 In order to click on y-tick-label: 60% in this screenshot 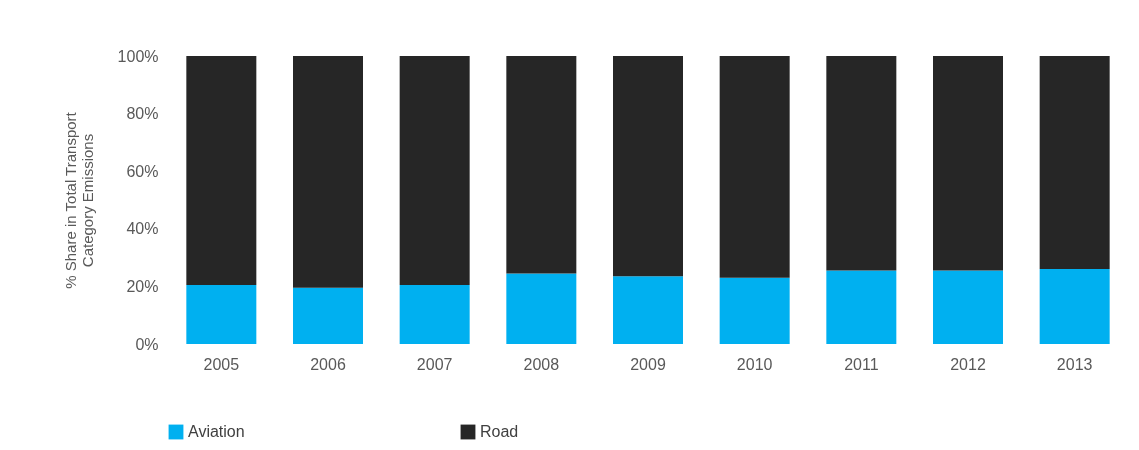, I will do `click(142, 171)`.